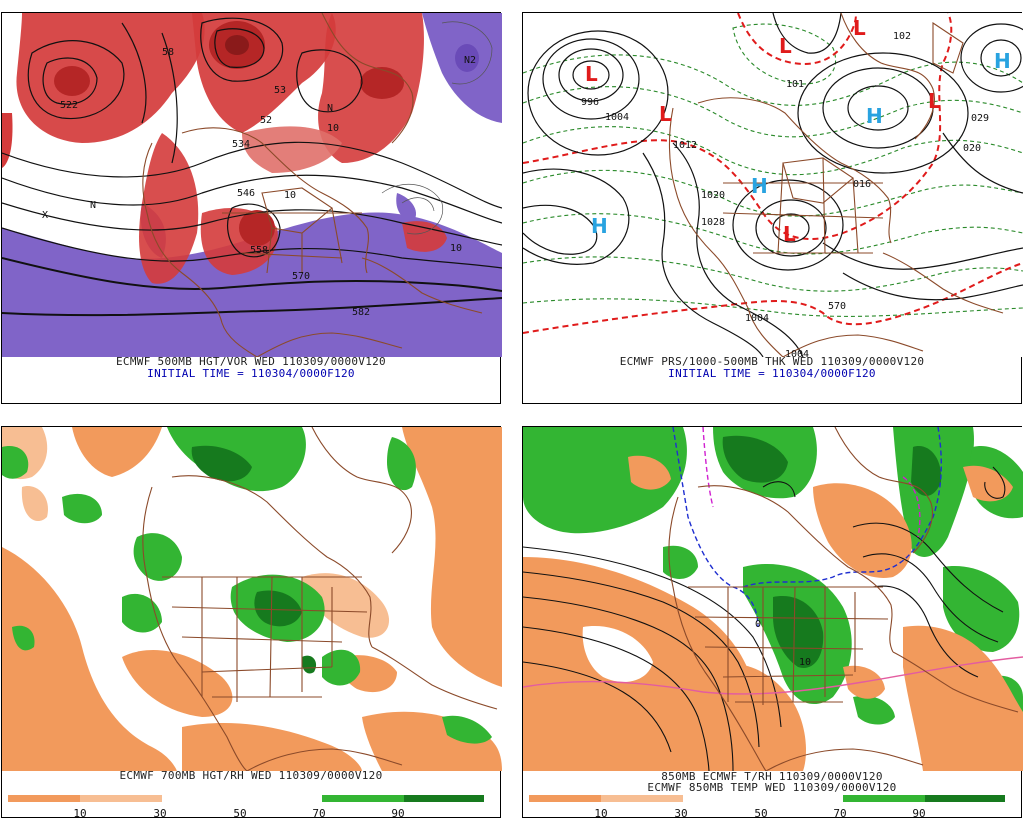  Describe the element at coordinates (767, 798) in the screenshot. I see `colorbar-850mb-rh` at that location.